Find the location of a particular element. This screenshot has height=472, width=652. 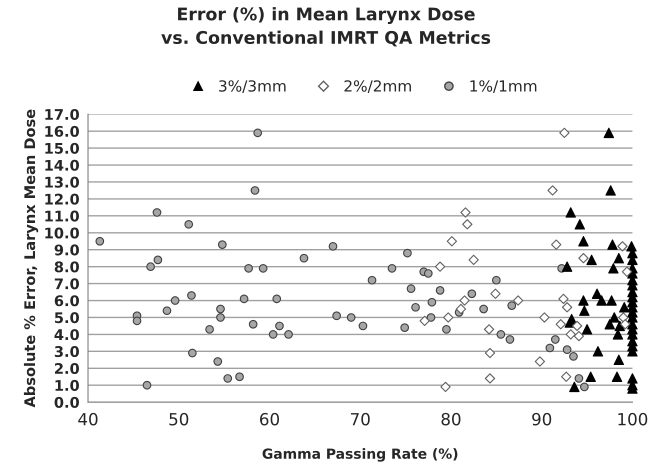

y-axis-title: Absolute % Error, Larynx Mean Dose is located at coordinates (31, 259).